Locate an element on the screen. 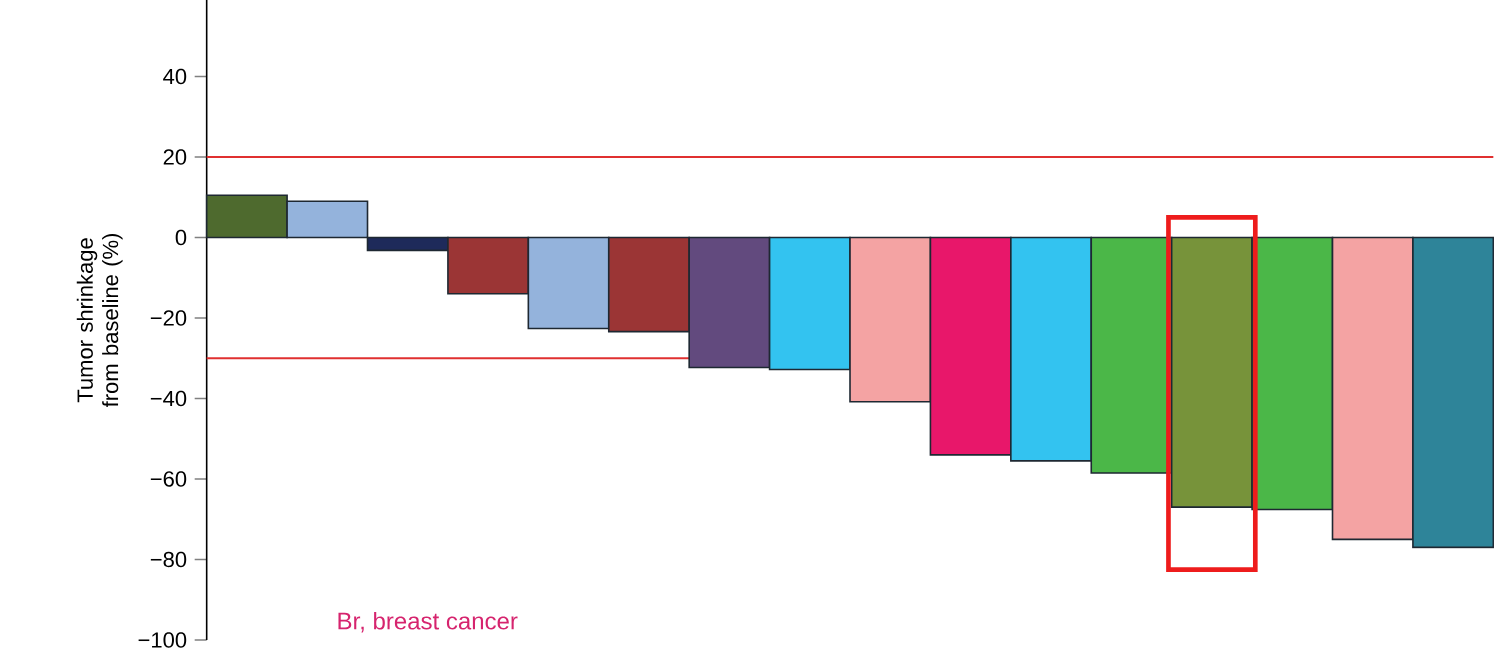 The image size is (1494, 652). y-tick-label: −40 is located at coordinates (168, 398).